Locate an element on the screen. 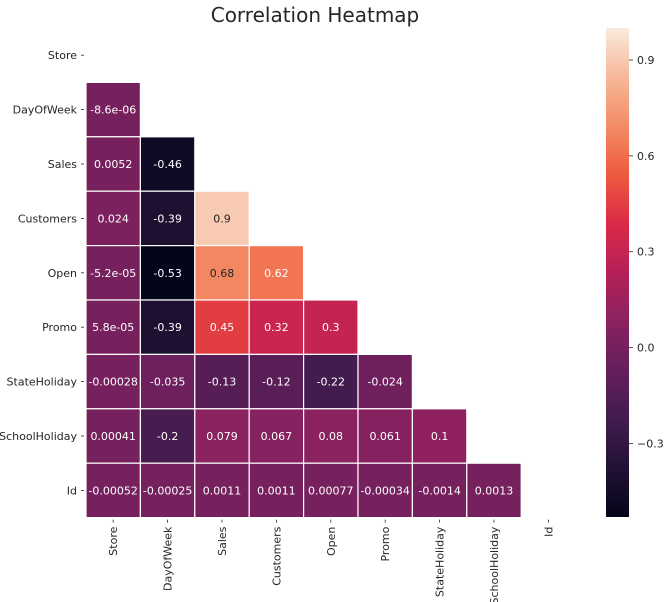 The width and height of the screenshot is (667, 602). cell-value-label-open-customers: 0.62 is located at coordinates (276, 273).